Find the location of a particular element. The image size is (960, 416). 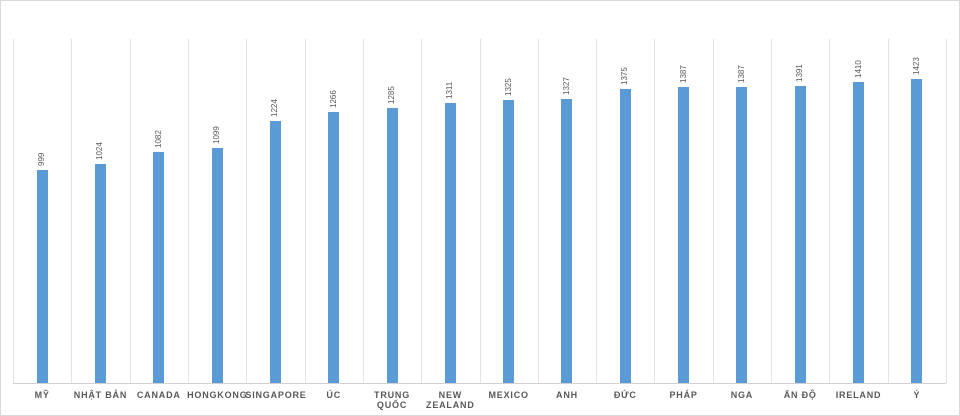

x-tick-label: NHẬT BẢN is located at coordinates (100, 395).